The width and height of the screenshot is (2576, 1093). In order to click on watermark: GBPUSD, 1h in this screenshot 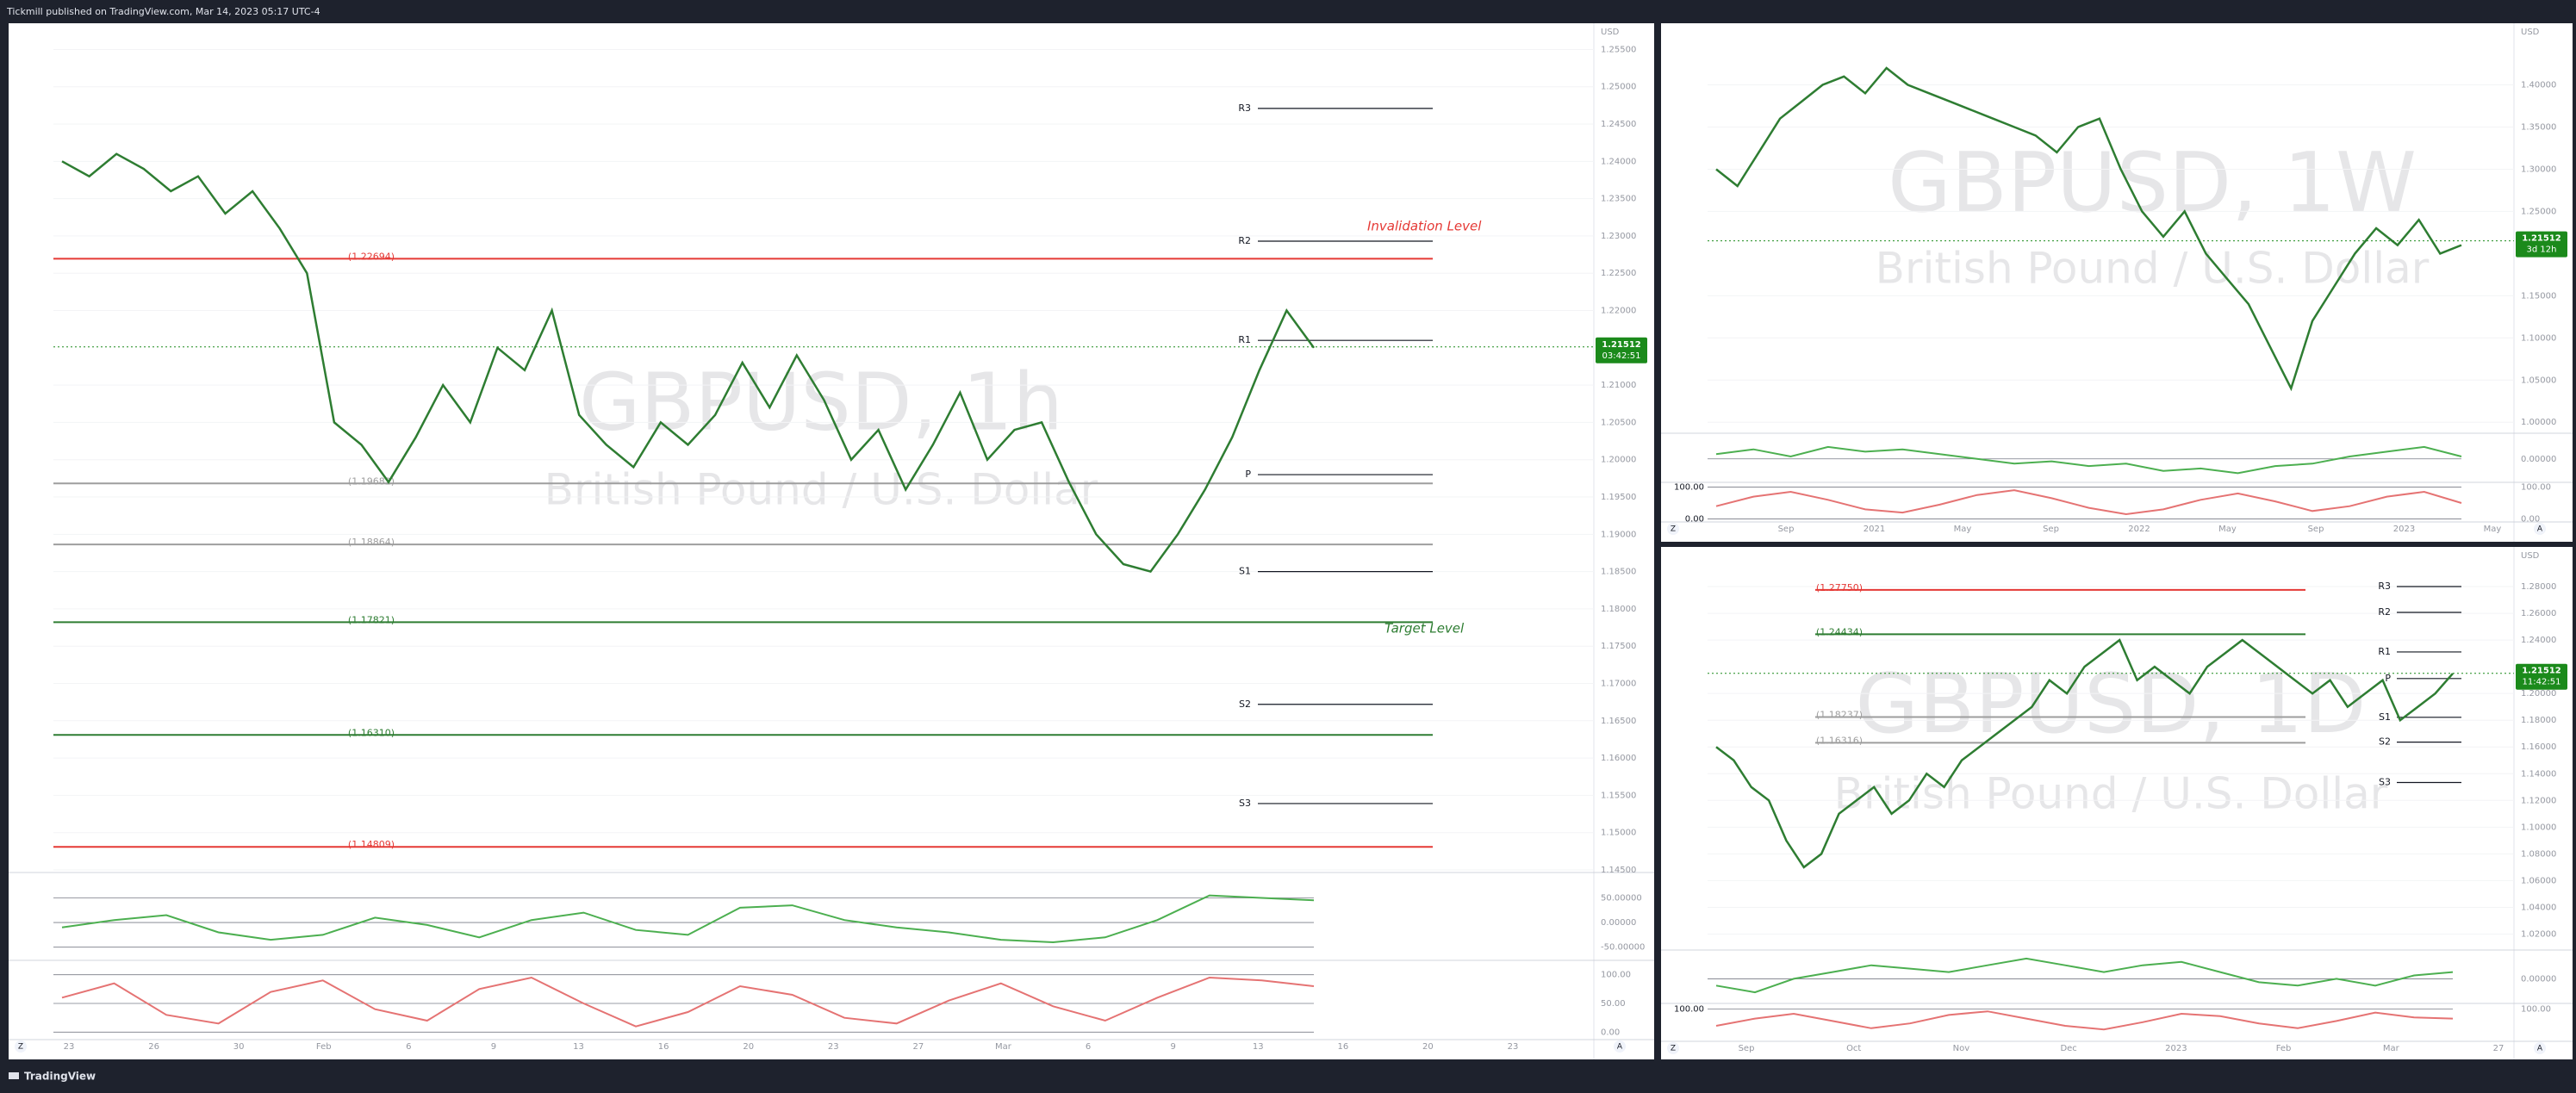, I will do `click(821, 402)`.